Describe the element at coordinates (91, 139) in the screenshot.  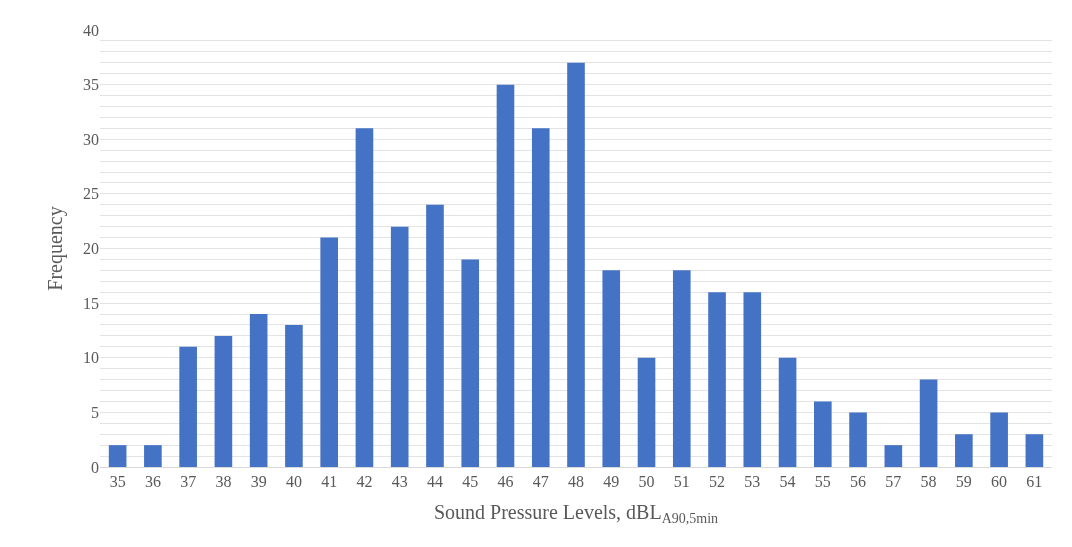
I see `y-tick-label: 30` at that location.